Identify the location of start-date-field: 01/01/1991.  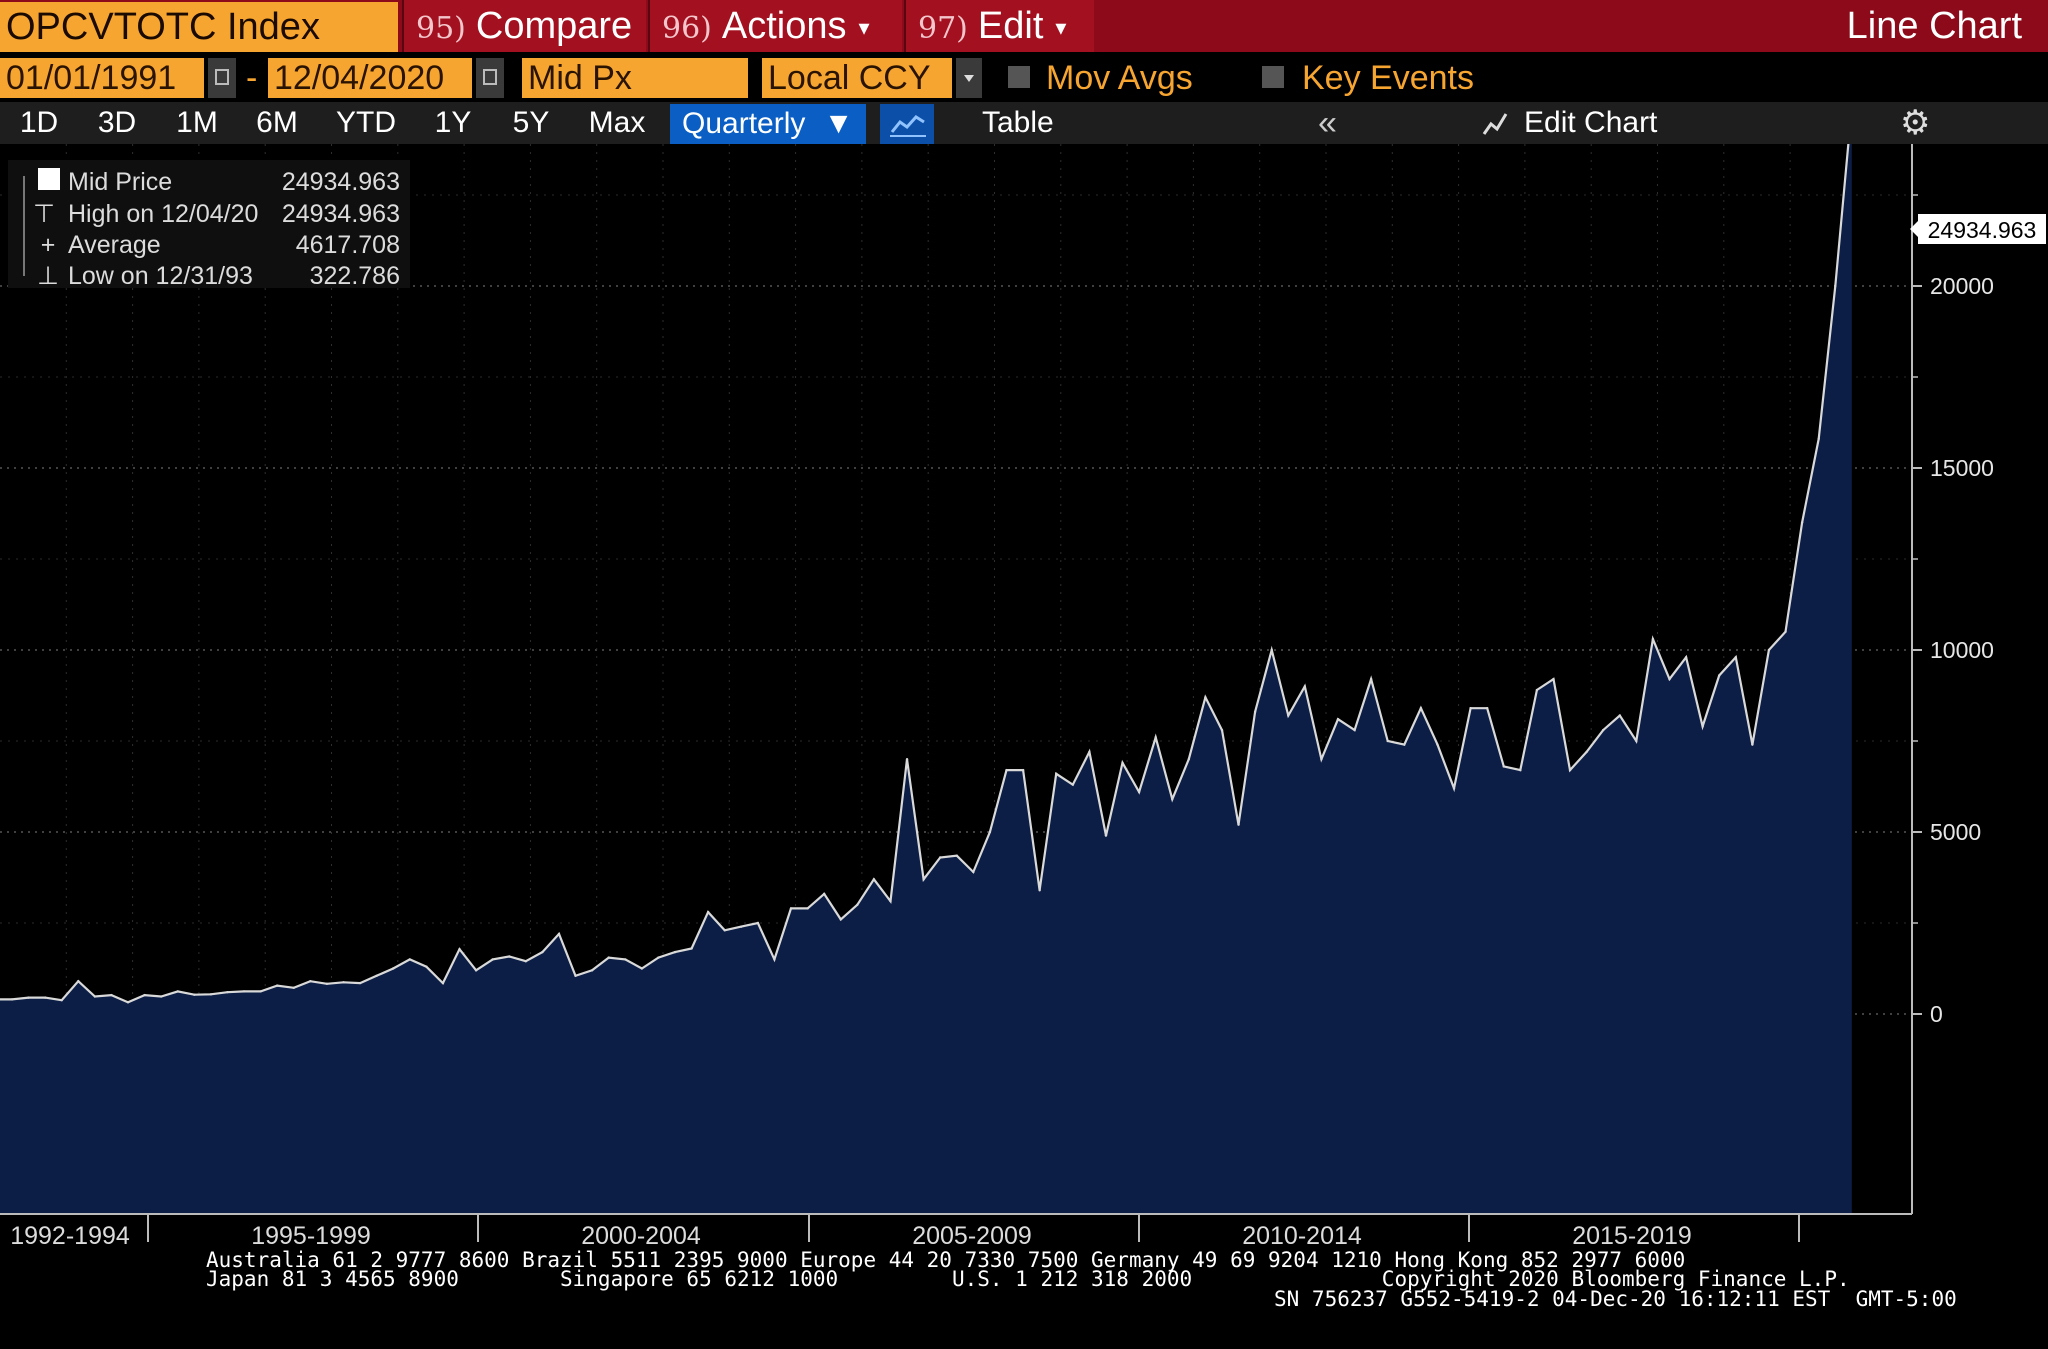
(102, 78).